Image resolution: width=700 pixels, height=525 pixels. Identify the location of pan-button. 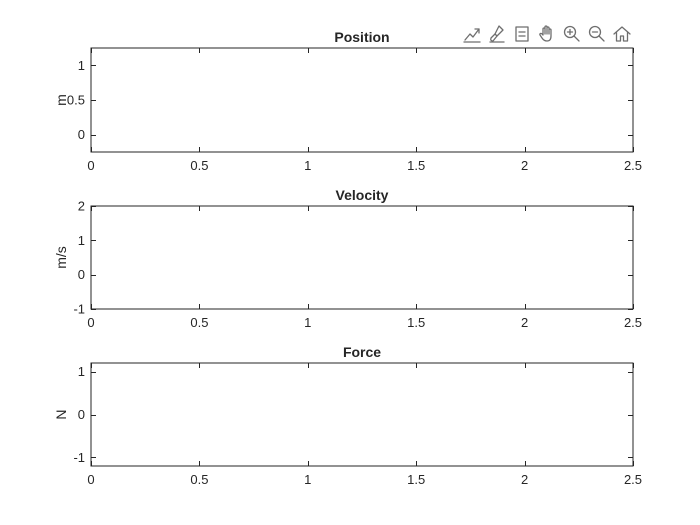
(547, 34).